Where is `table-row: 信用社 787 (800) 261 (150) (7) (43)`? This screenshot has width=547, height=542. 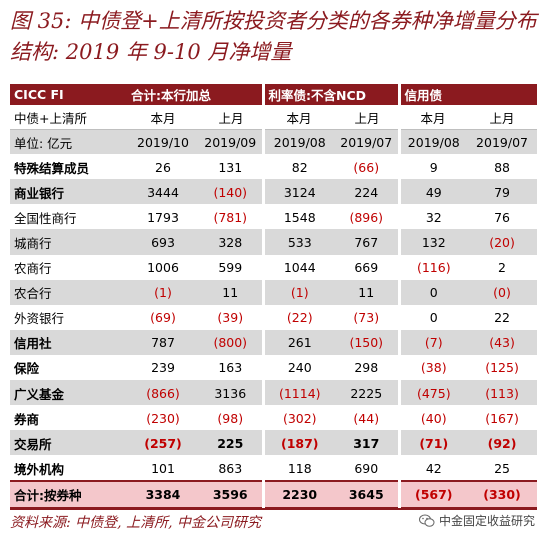 table-row: 信用社 787 (800) 261 (150) (7) (43) is located at coordinates (274, 343).